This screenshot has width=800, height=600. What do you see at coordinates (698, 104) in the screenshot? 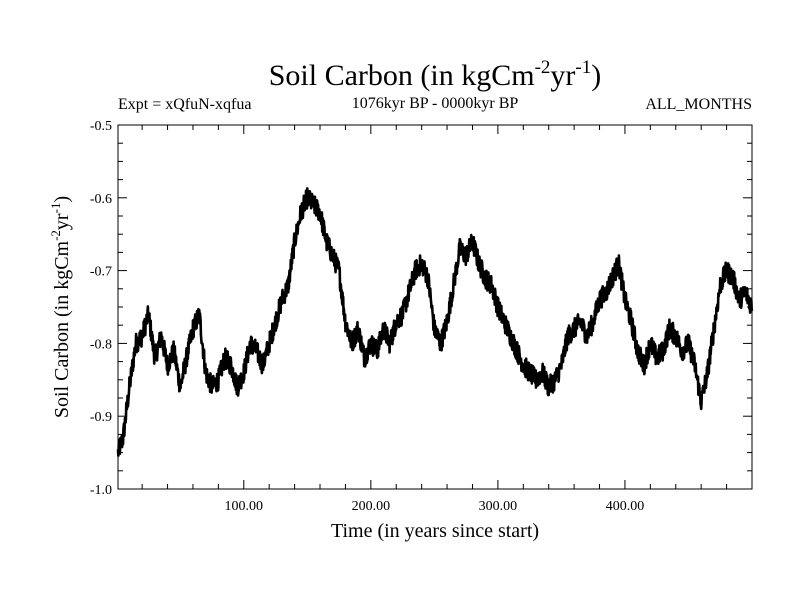
I see `months-label: ALL_MONTHS` at bounding box center [698, 104].